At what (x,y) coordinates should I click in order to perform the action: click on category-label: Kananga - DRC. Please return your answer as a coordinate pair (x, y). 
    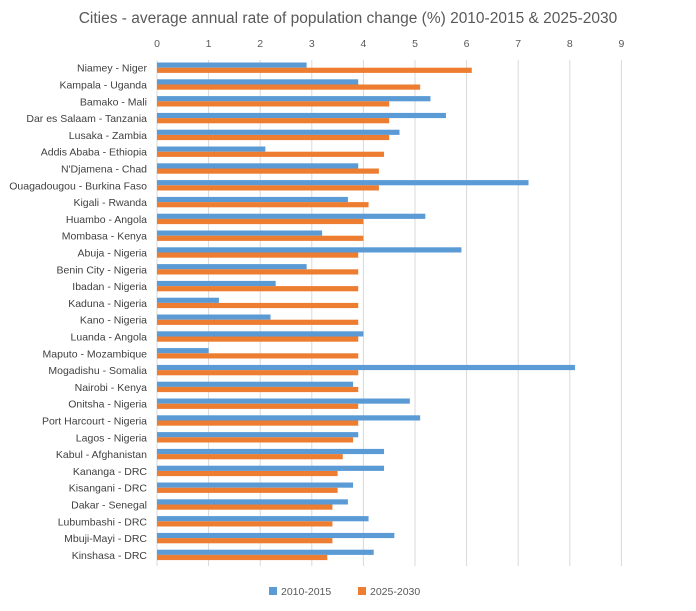
    Looking at the image, I should click on (110, 472).